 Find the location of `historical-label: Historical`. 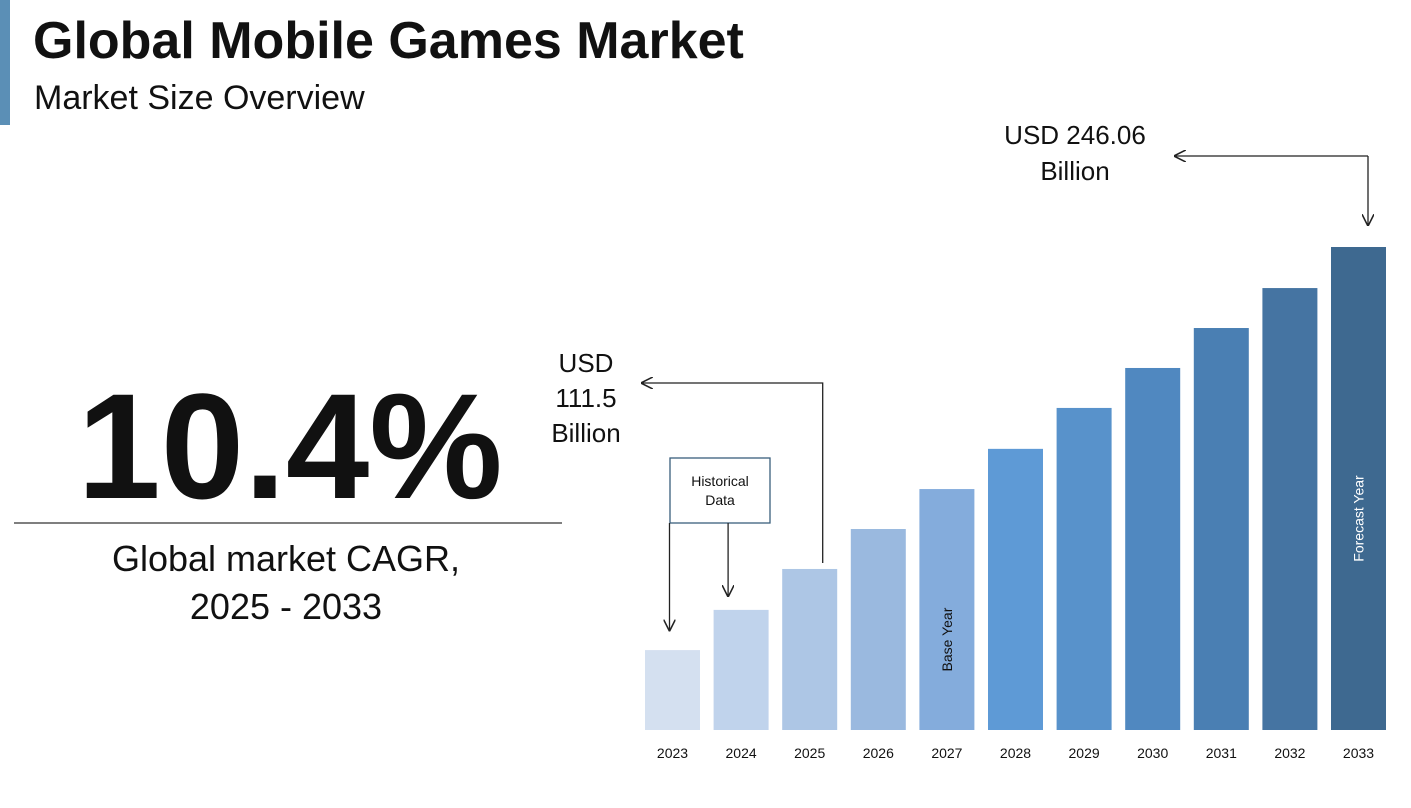

historical-label: Historical is located at coordinates (720, 481).